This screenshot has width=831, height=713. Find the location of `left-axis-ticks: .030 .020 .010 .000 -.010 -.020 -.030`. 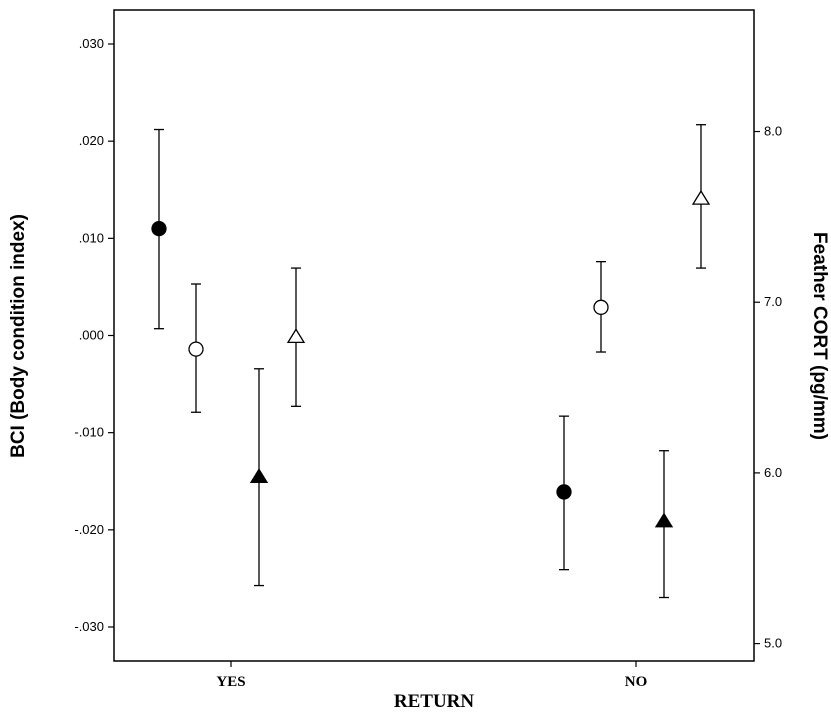

left-axis-ticks: .030 .020 .010 .000 -.010 -.020 -.030 is located at coordinates (94, 335).